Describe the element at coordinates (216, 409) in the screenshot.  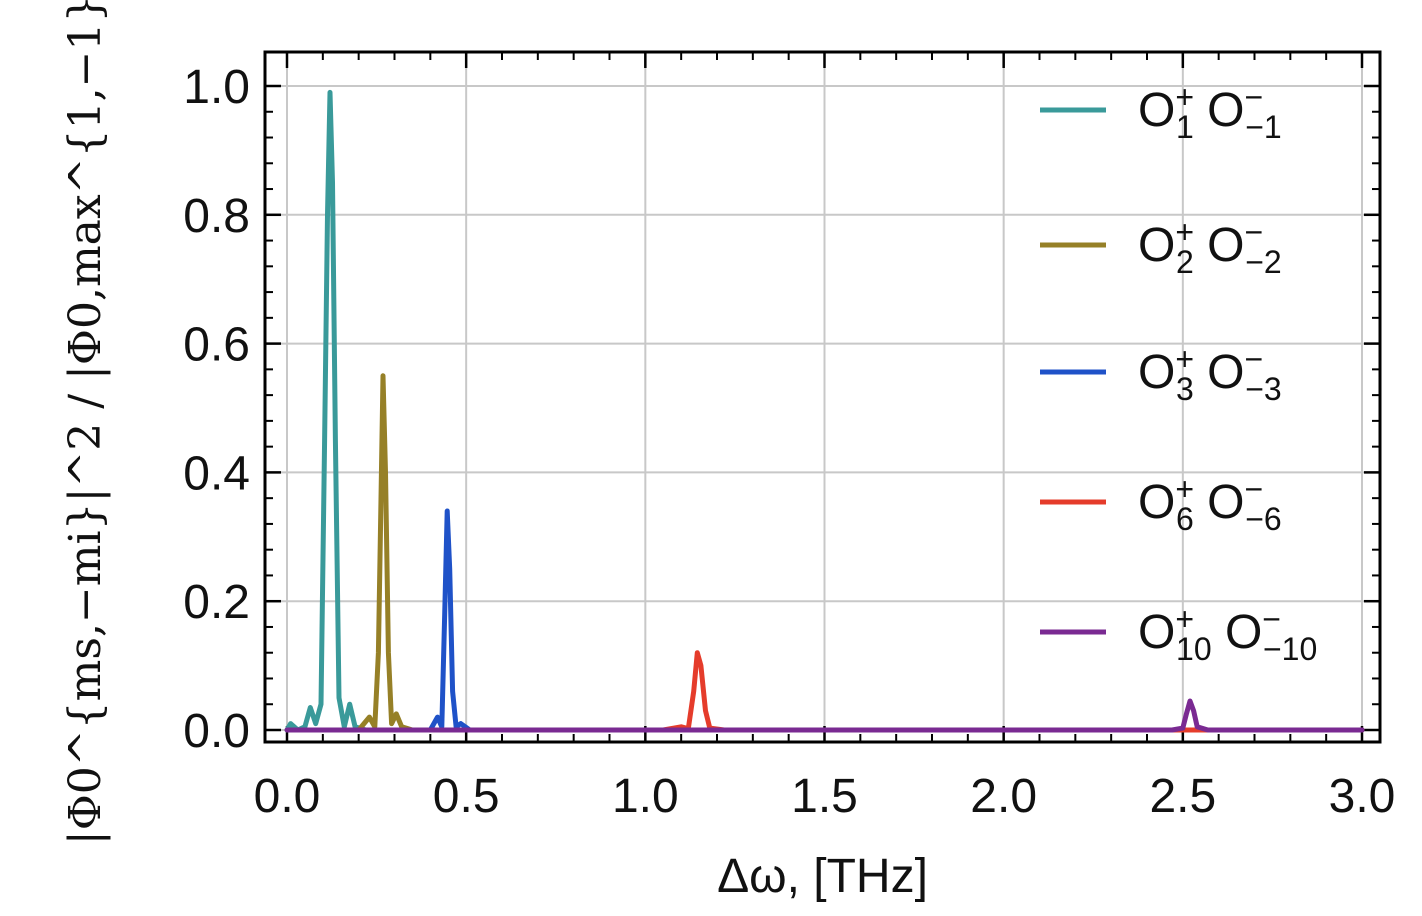
I see `y-tick-labels: 0.0 0.2 0.4 0.6 0.8 1.0` at that location.